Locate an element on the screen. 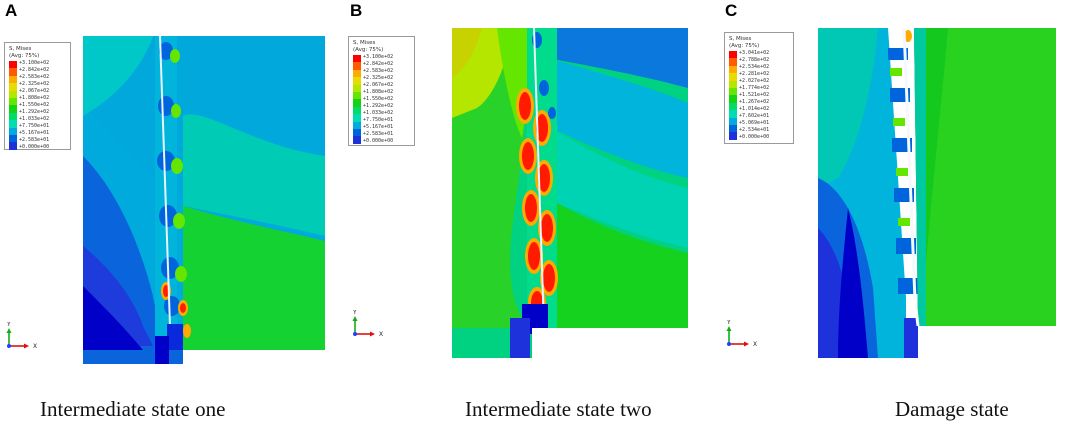  legend-value: +1.521e+02 is located at coordinates (754, 94).